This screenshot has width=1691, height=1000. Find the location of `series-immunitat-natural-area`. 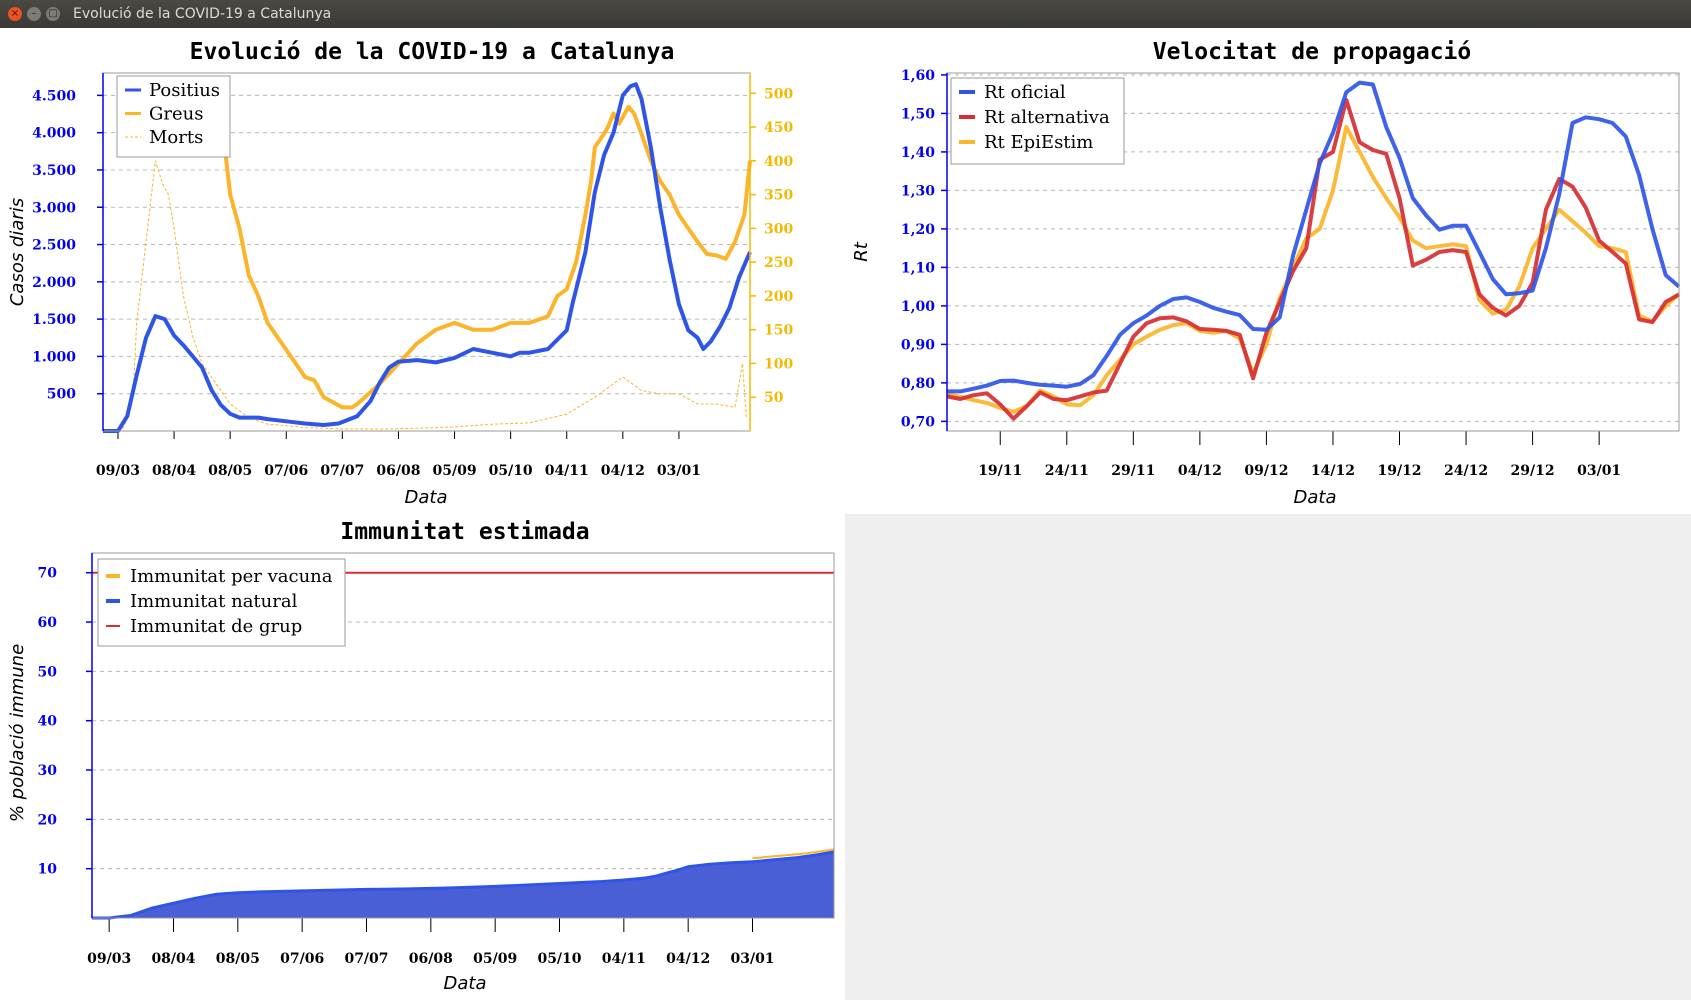

series-immunitat-natural-area is located at coordinates (463, 884).